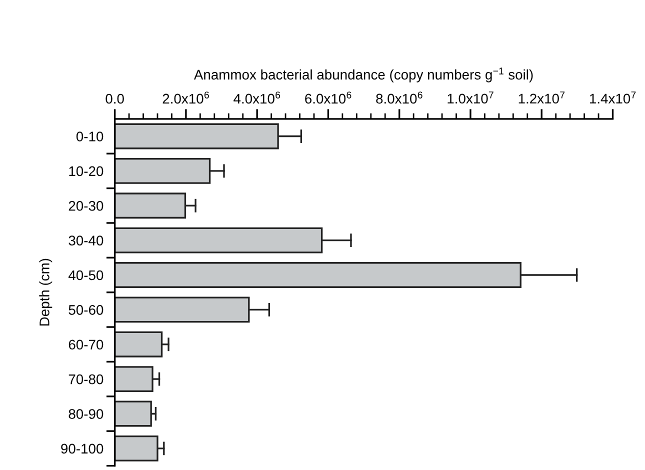 This screenshot has width=645, height=470. Describe the element at coordinates (45, 292) in the screenshot. I see `y-axis-title: Depth (cm)` at that location.